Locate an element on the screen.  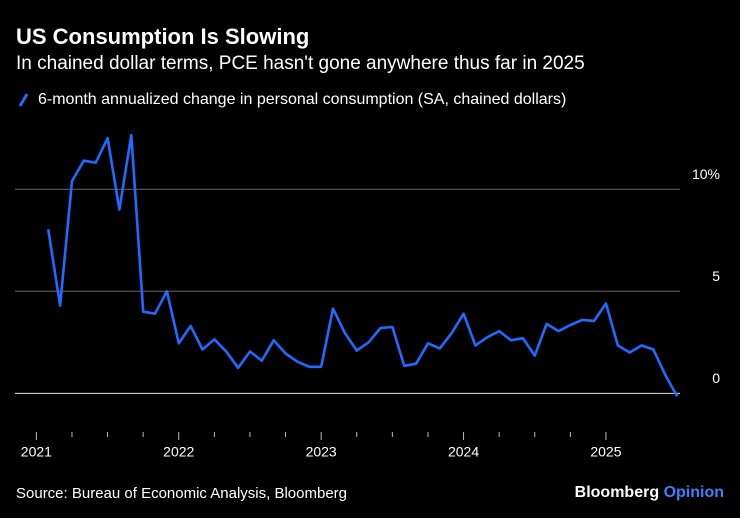
y-tick-label: 0 is located at coordinates (716, 378).